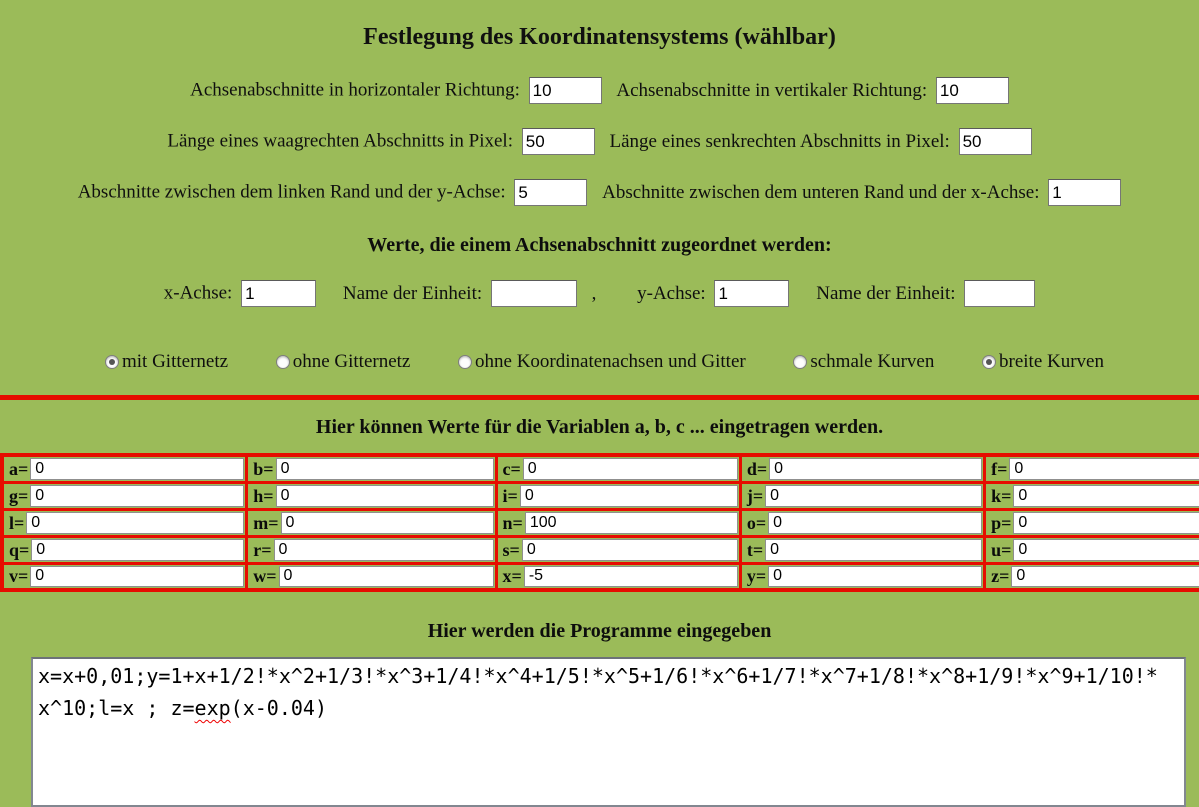 This screenshot has width=1199, height=807. I want to click on variable-cell-n: n=, so click(618, 522).